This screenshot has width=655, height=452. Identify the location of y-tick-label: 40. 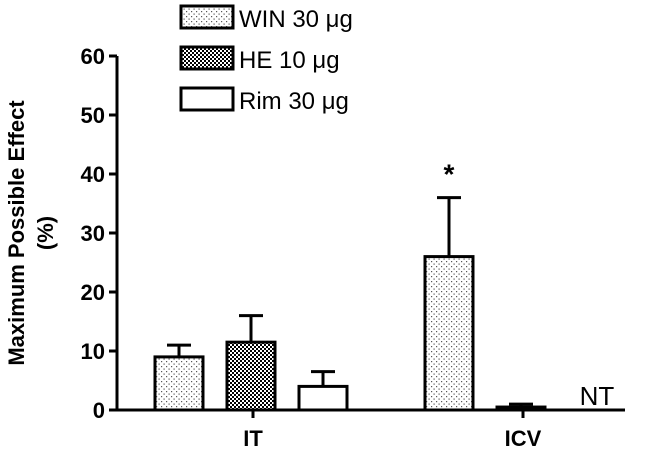
(93, 174).